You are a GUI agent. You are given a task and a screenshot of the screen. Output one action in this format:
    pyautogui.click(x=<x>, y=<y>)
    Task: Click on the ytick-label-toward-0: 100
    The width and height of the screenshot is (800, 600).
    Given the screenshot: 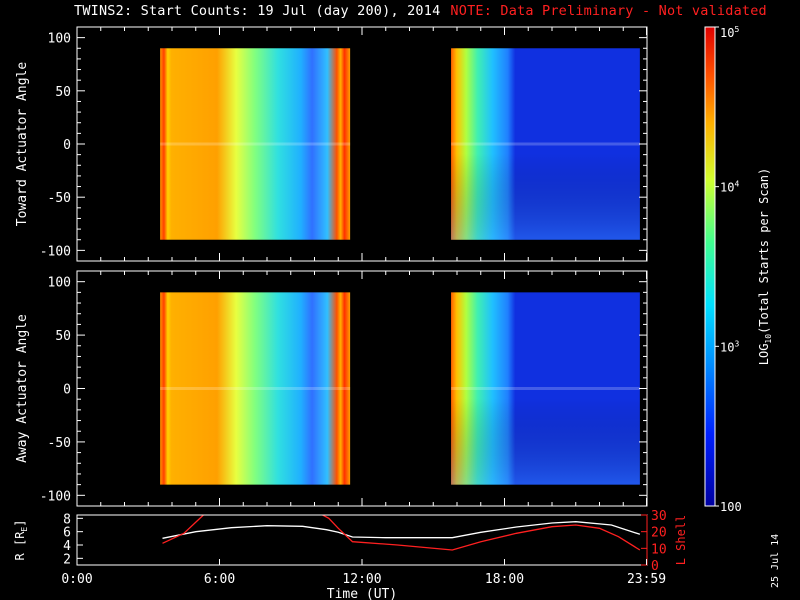 What is the action you would take?
    pyautogui.click(x=59, y=39)
    